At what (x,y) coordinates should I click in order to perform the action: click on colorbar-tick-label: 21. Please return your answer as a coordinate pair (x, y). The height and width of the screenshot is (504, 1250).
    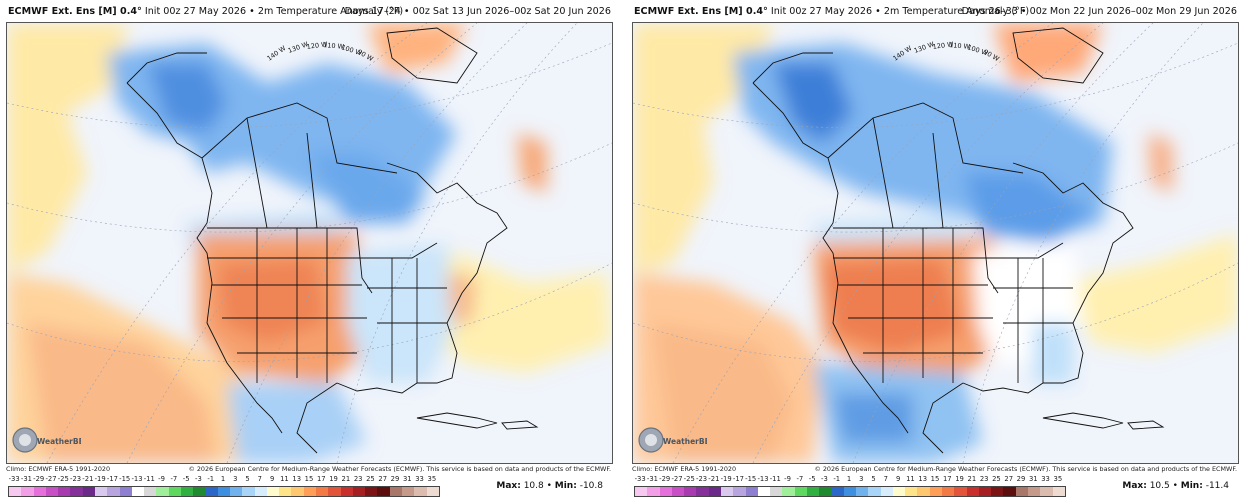
    Looking at the image, I should click on (346, 479).